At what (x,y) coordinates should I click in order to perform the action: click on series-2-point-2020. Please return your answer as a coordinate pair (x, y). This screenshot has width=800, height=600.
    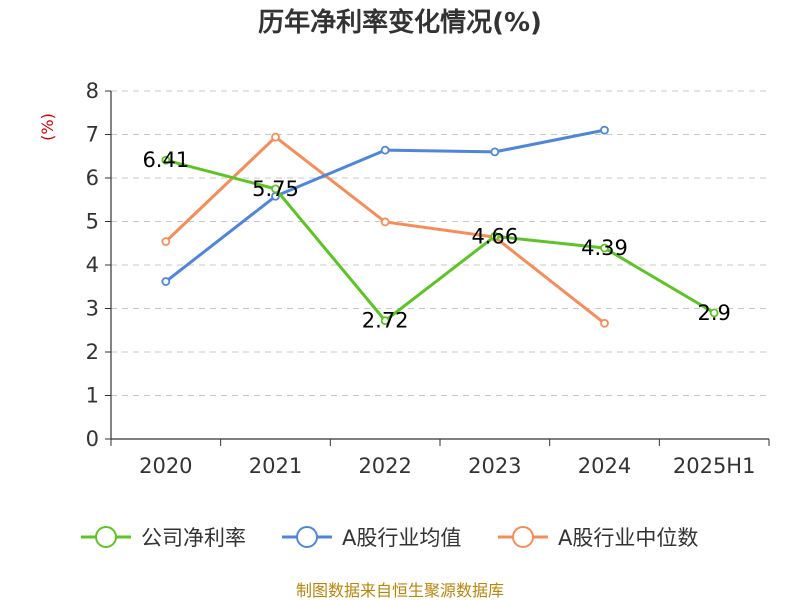
    Looking at the image, I should click on (166, 241).